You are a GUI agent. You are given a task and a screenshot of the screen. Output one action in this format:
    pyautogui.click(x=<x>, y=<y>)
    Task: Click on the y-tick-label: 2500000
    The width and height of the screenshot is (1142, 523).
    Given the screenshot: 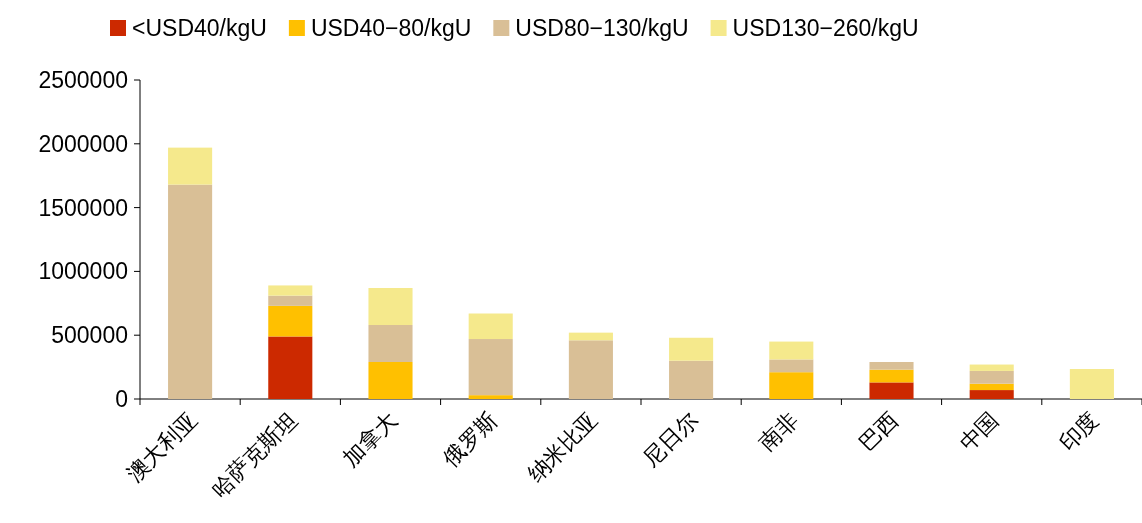 What is the action you would take?
    pyautogui.click(x=83, y=80)
    